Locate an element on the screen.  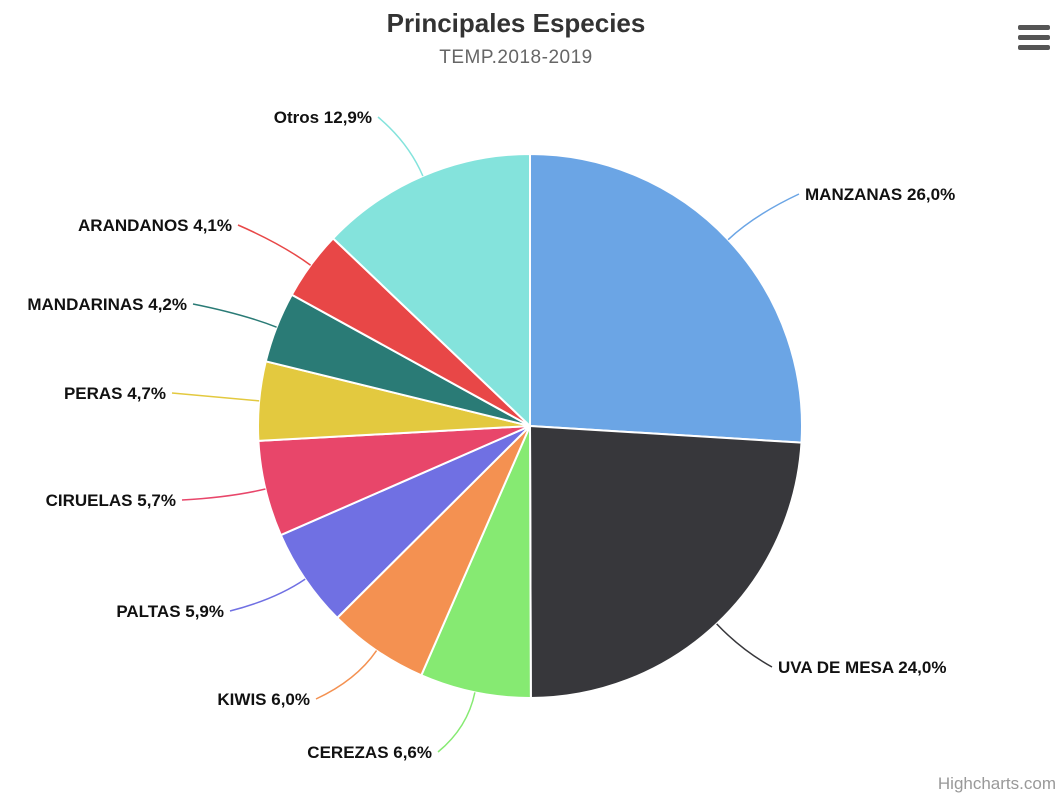
connector-kiwis is located at coordinates (346, 675).